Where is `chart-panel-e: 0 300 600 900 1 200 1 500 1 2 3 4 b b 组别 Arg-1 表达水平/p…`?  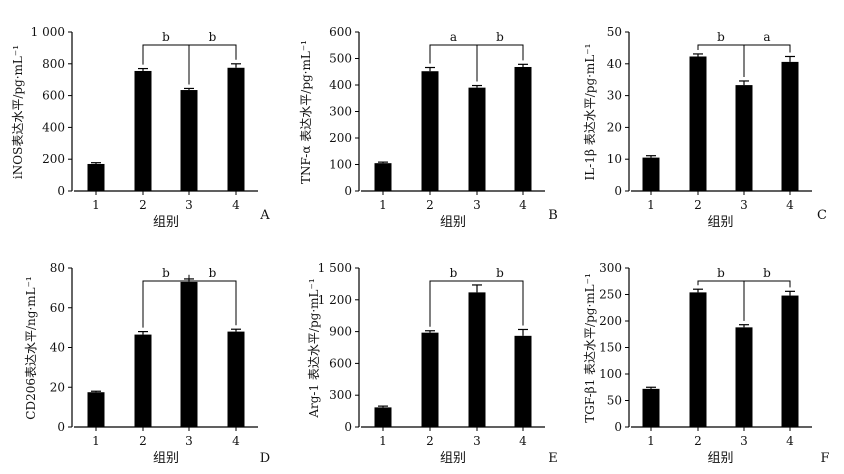
chart-panel-e: 0 300 600 900 1 200 1 500 1 2 3 4 b b 组别 Arg-1 表达水平/p… is located at coordinates (432, 363).